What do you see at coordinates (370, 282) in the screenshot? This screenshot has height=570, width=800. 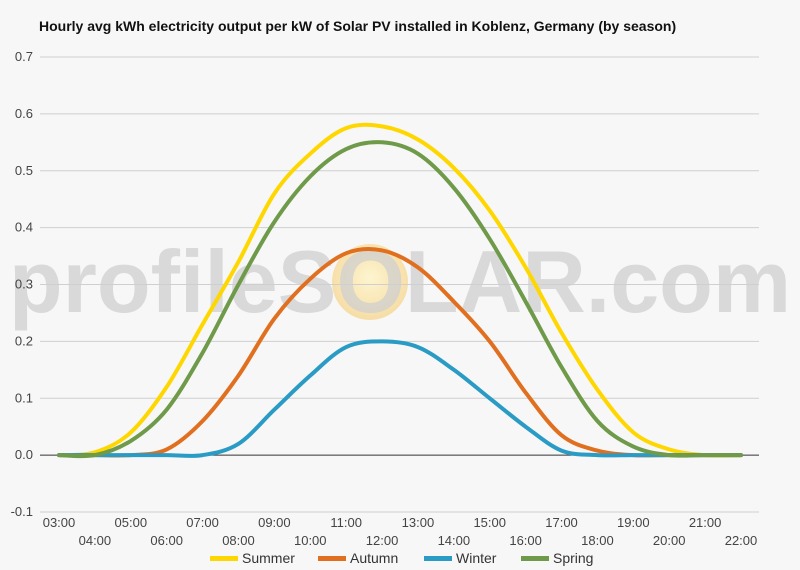 I see `sun-logo-icon` at bounding box center [370, 282].